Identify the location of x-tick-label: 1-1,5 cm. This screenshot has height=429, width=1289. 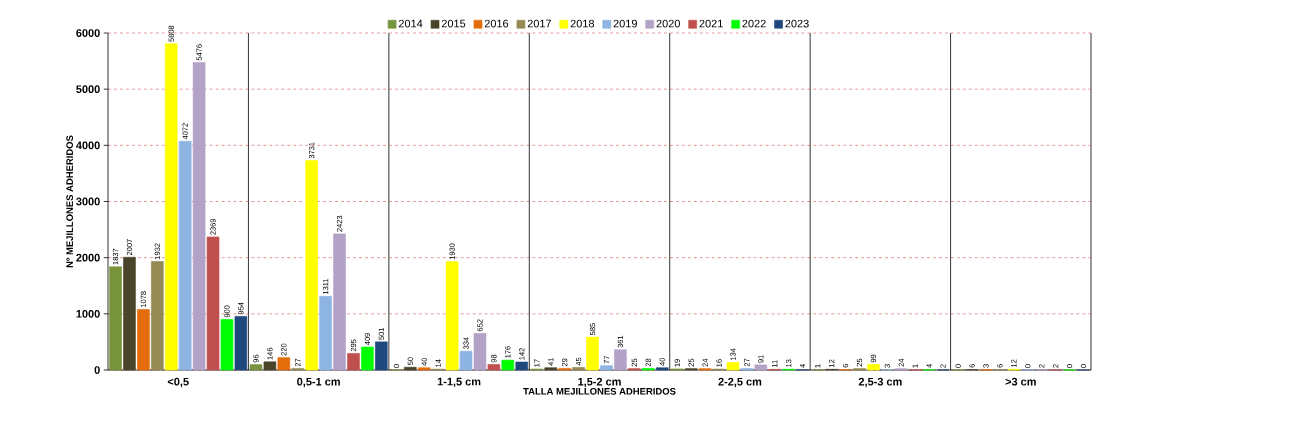
(459, 382).